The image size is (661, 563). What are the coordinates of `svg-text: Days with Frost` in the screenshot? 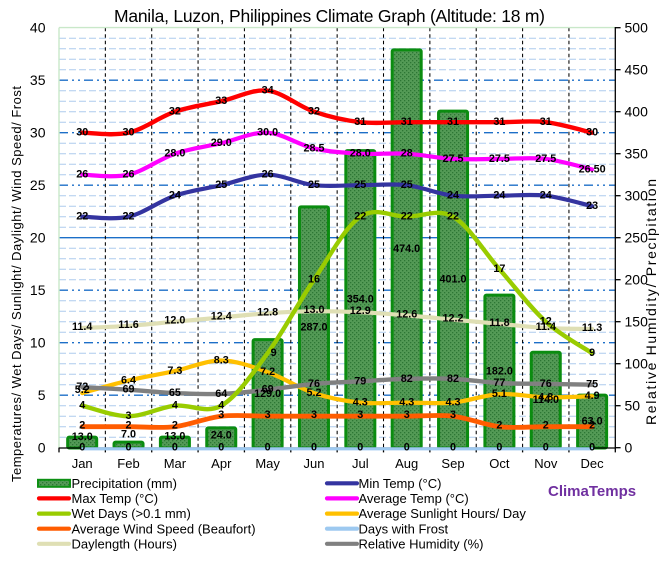 It's located at (404, 528).